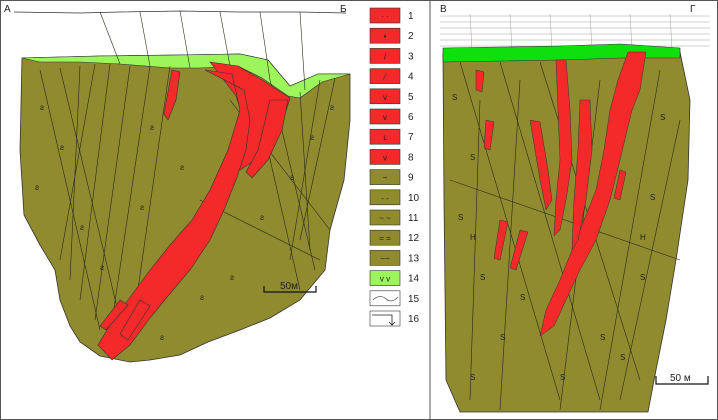  I want to click on legend-number: 7, so click(411, 137).